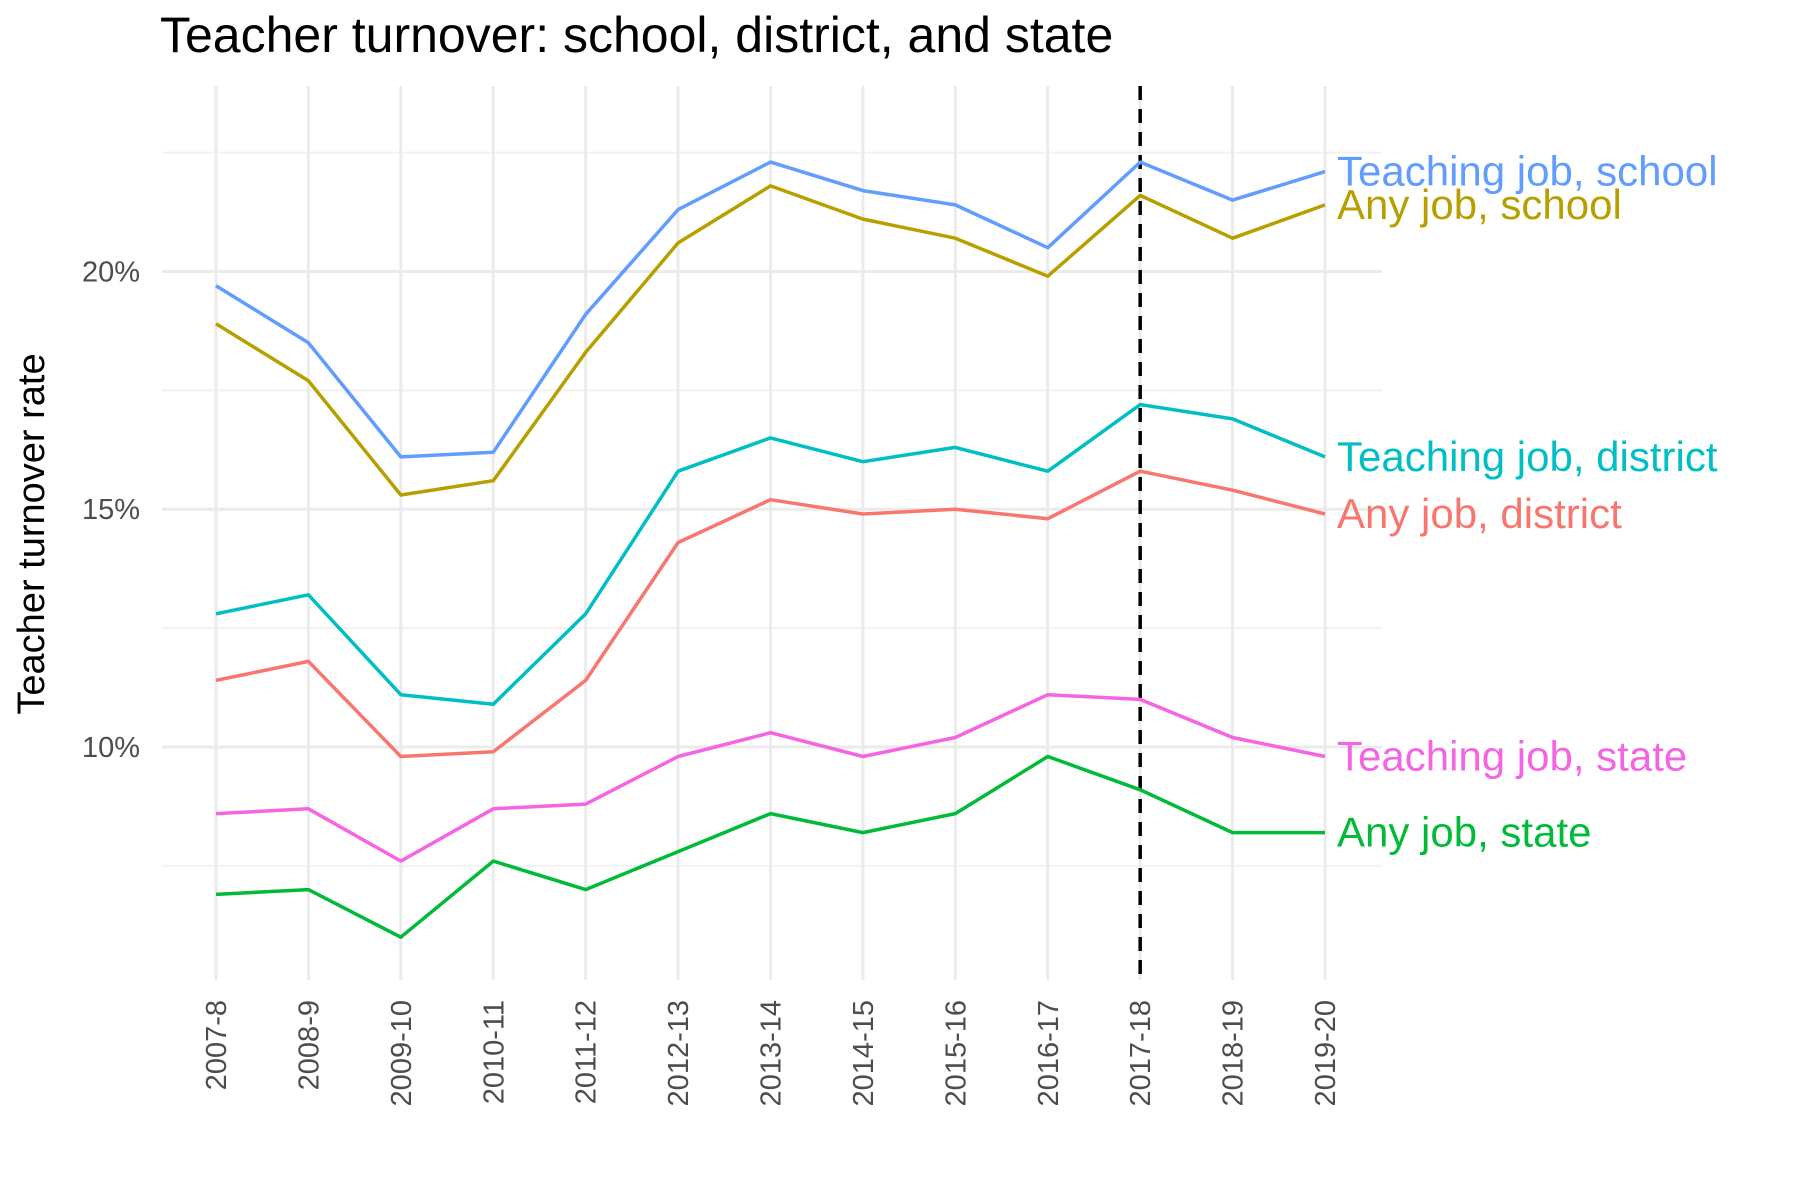  What do you see at coordinates (770, 777) in the screenshot?
I see `series-line-teaching-job-state` at bounding box center [770, 777].